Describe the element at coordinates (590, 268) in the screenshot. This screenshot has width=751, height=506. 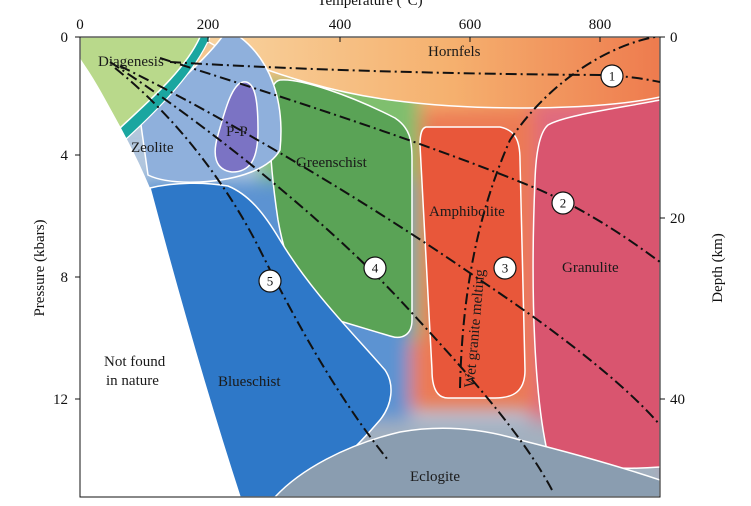
I see `label-granulite: Granulite` at that location.